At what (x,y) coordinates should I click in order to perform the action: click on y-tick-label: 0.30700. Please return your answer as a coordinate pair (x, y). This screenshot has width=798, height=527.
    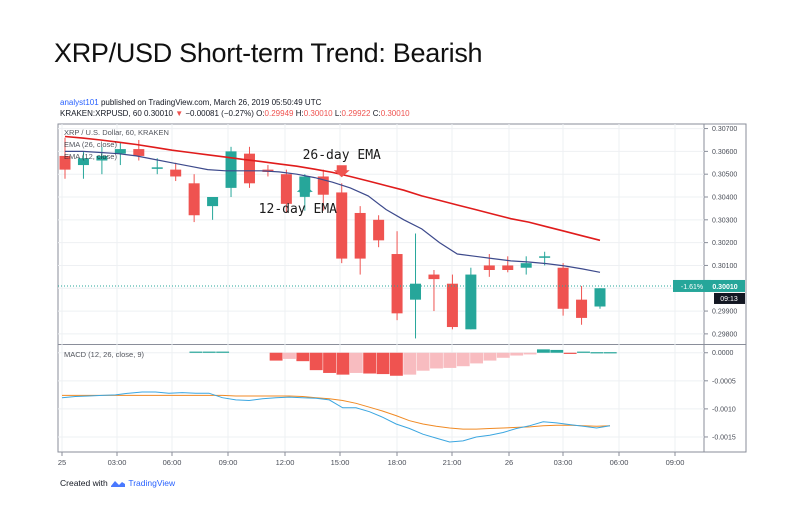
    Looking at the image, I should click on (724, 129).